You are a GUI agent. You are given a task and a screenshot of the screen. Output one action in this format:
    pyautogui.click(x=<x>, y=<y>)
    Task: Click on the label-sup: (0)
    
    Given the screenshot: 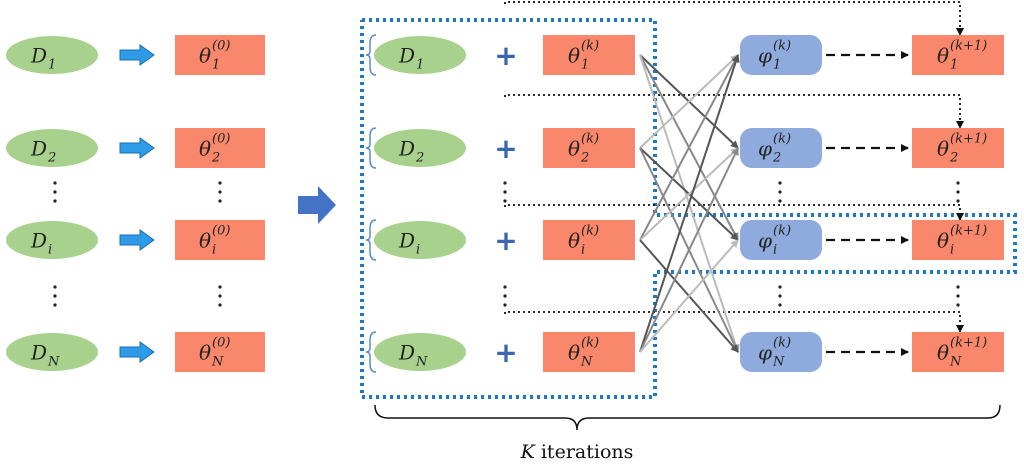 What is the action you would take?
    pyautogui.click(x=221, y=231)
    